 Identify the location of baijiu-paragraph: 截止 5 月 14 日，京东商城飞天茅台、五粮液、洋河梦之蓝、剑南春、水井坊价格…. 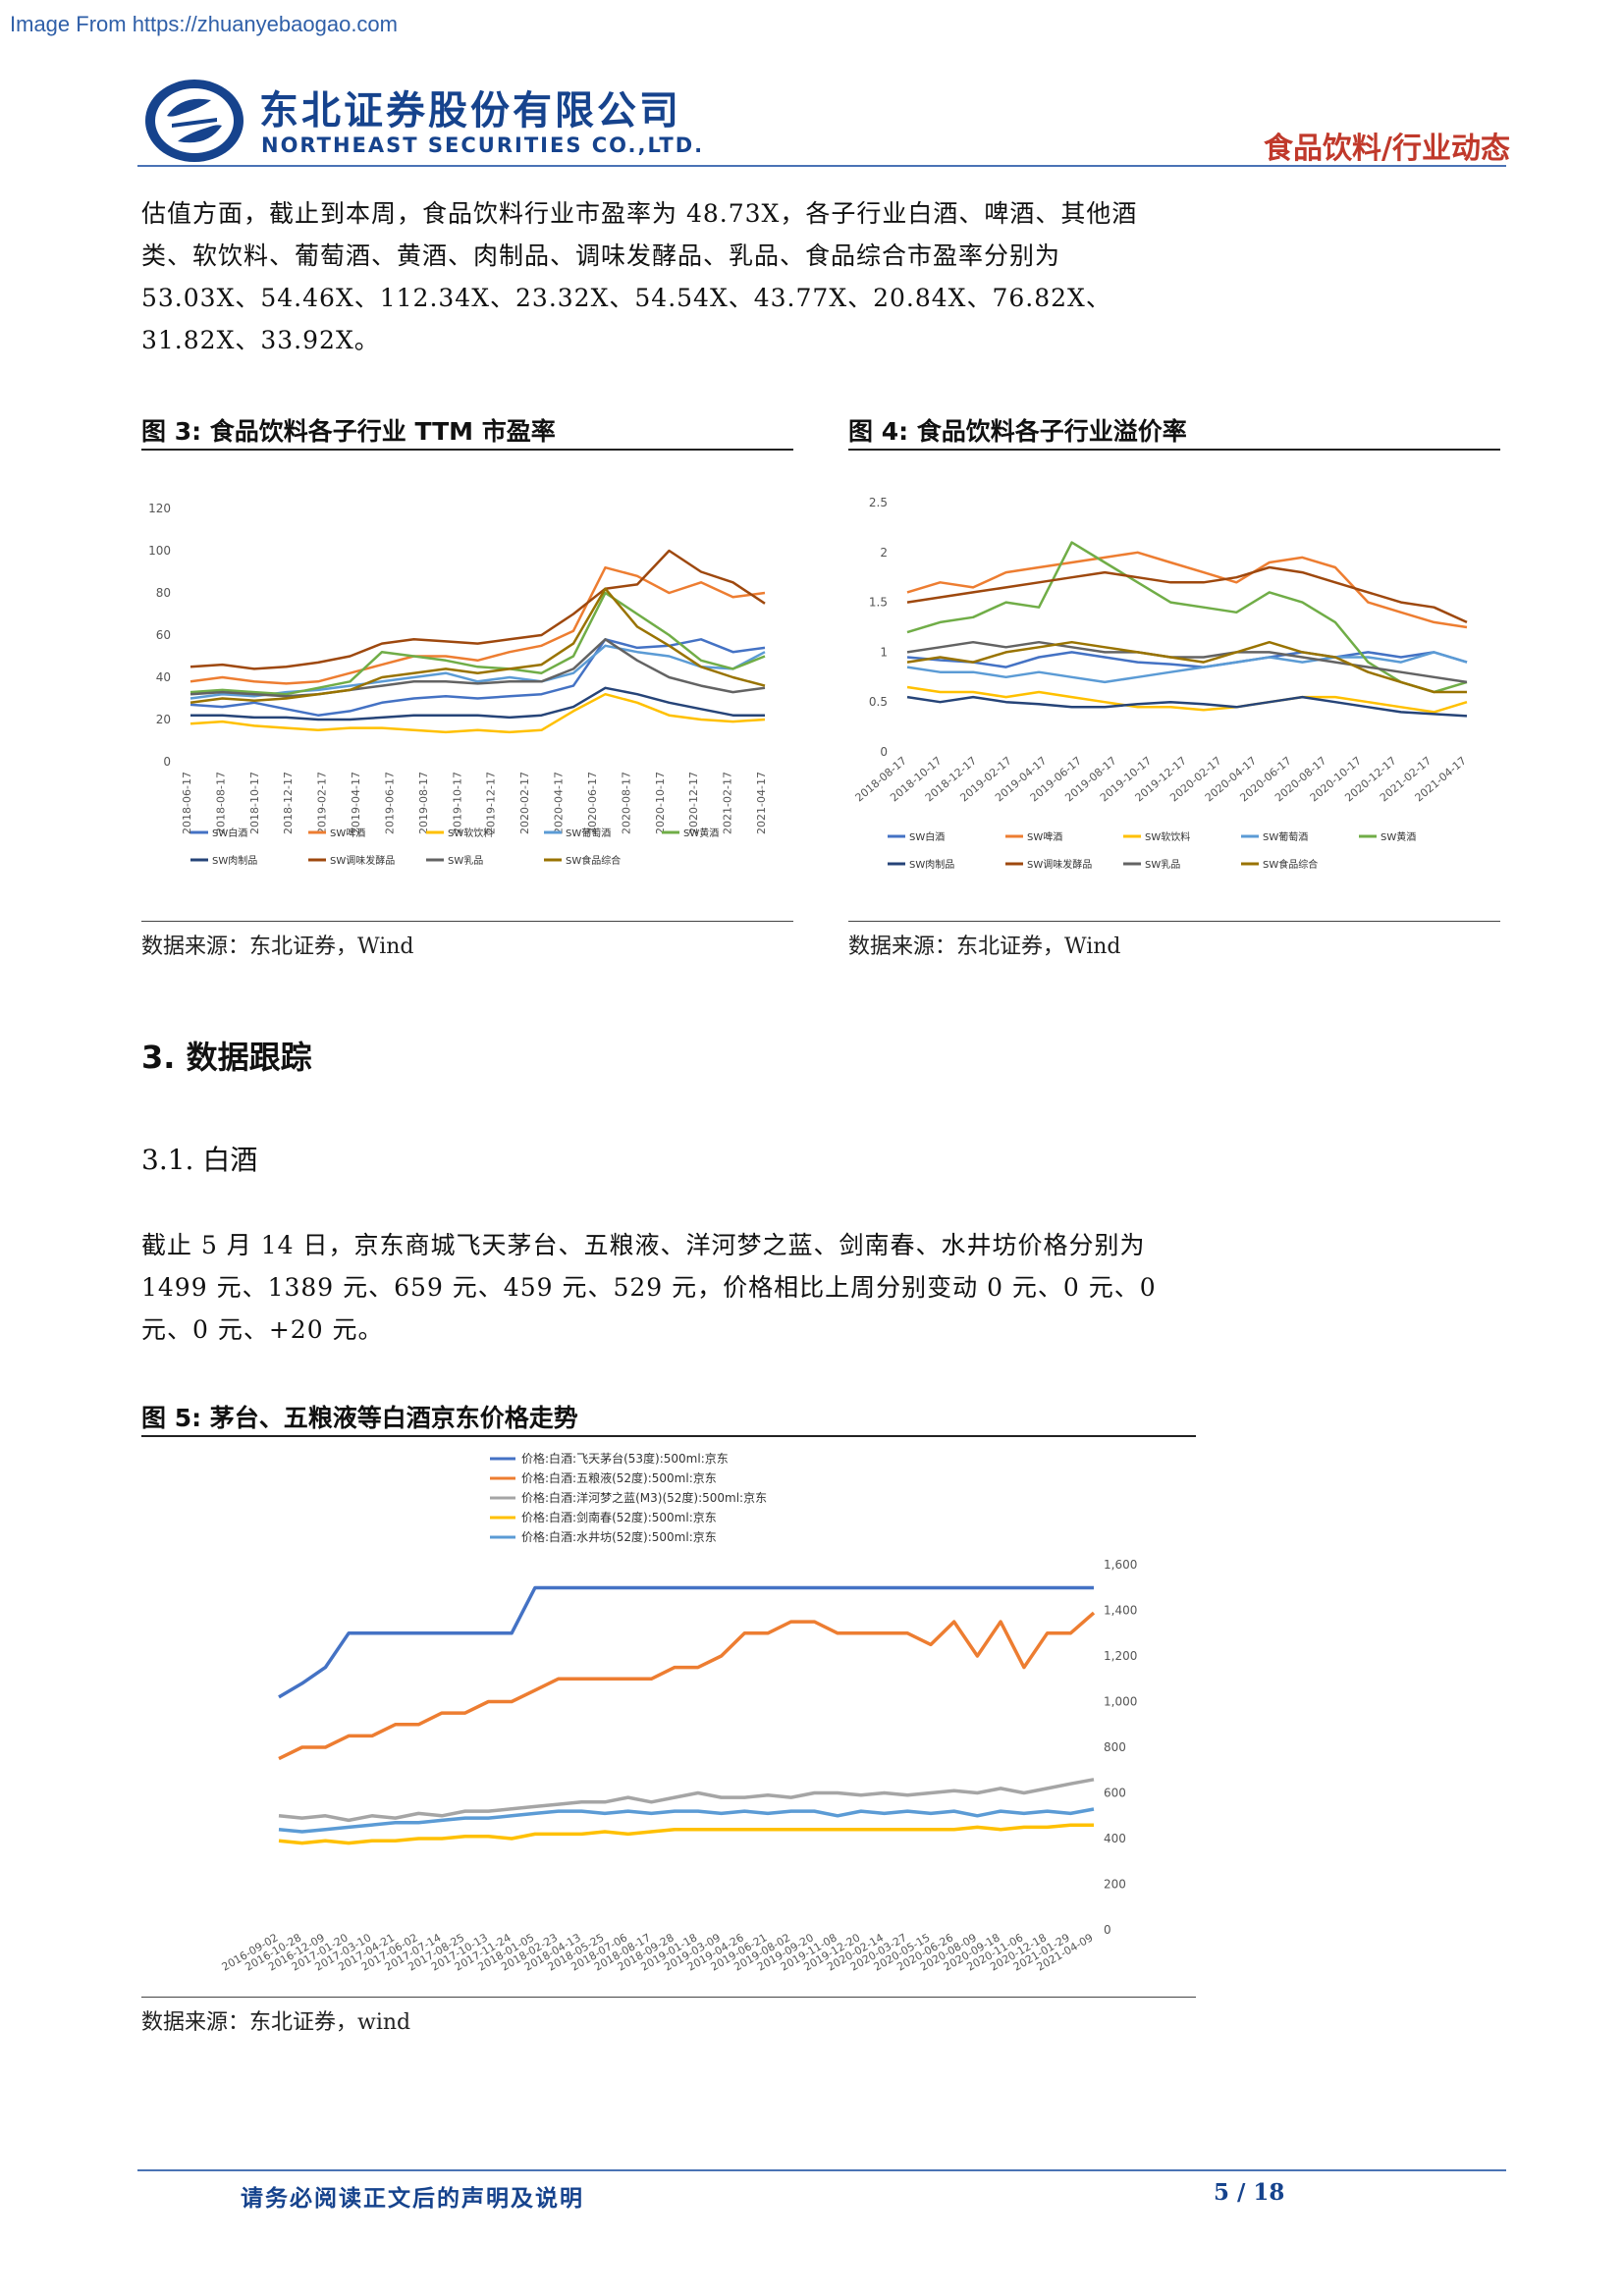
(649, 1288).